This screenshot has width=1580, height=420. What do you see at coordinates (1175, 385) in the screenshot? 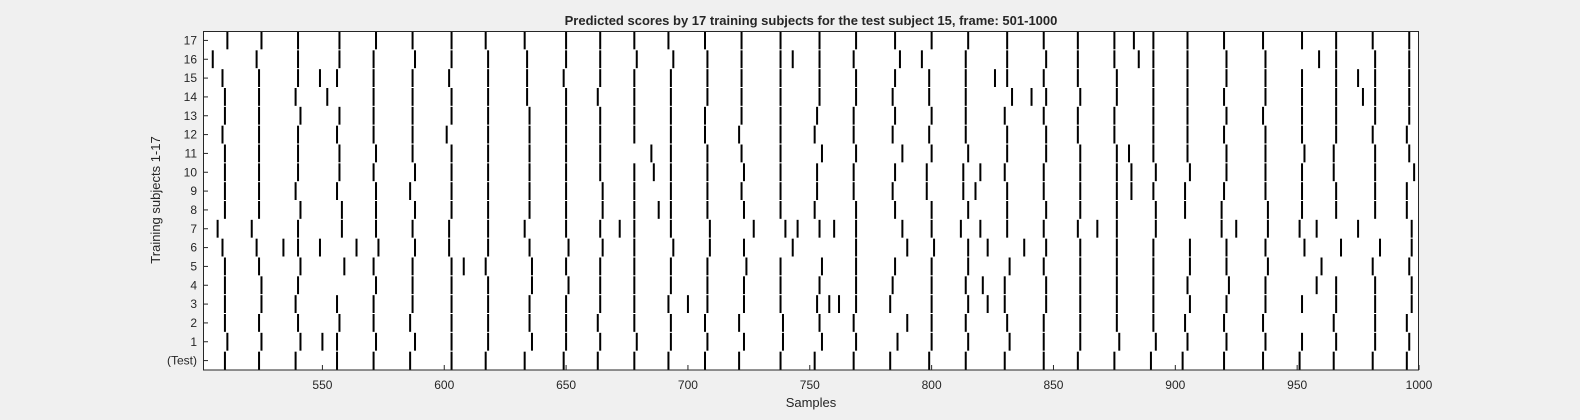
I see `x-tick-label: 900` at bounding box center [1175, 385].